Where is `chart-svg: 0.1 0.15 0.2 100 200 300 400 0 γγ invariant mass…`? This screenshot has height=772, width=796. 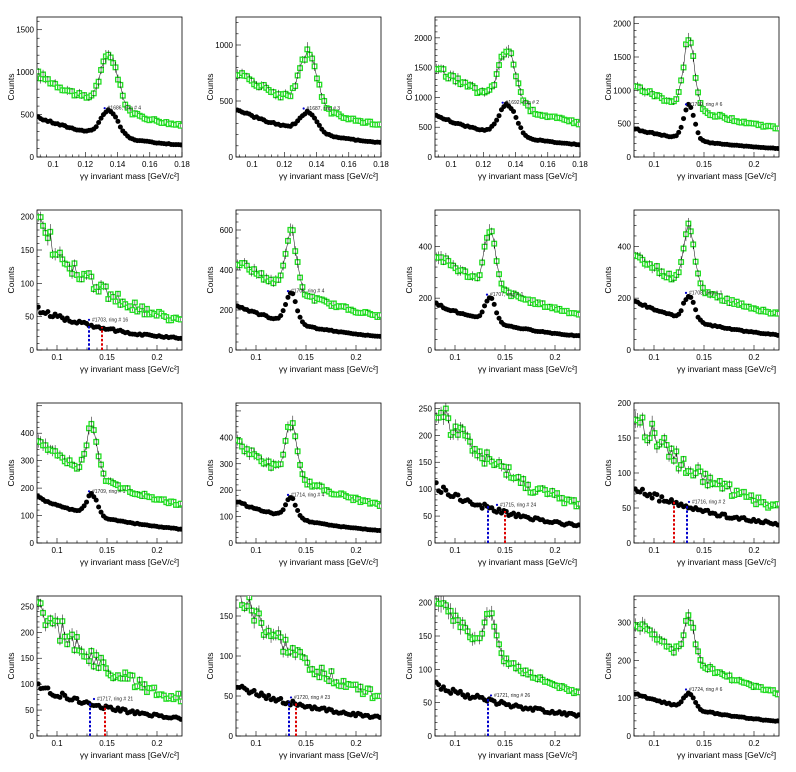
chart-svg: 0.1 0.15 0.2 100 200 300 400 0 γγ invariant mass… is located at coordinates (293, 484).